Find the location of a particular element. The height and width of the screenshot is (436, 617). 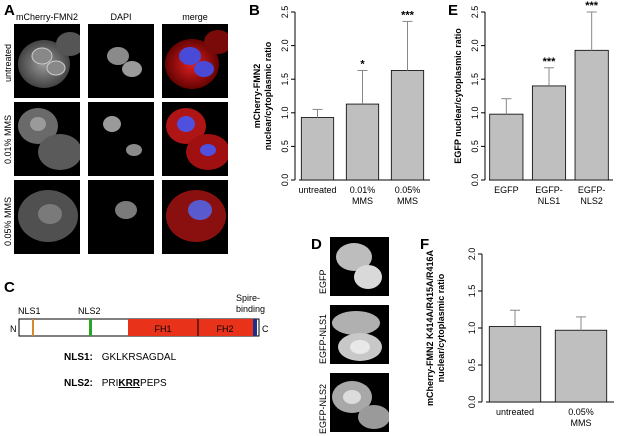

y-axis-label: EGFP nuclear/cytoplasmic ratio is located at coordinates (458, 96).